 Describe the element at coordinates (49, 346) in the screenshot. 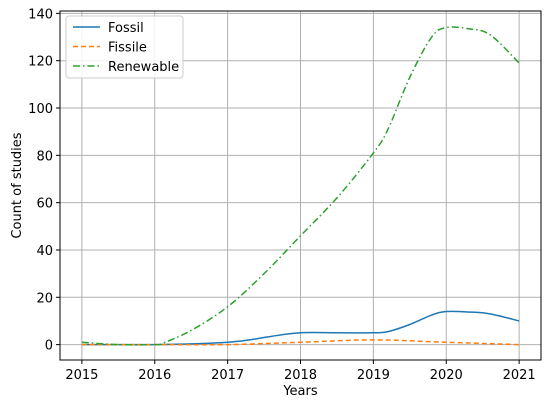

I see `y-tick-label: 0` at that location.